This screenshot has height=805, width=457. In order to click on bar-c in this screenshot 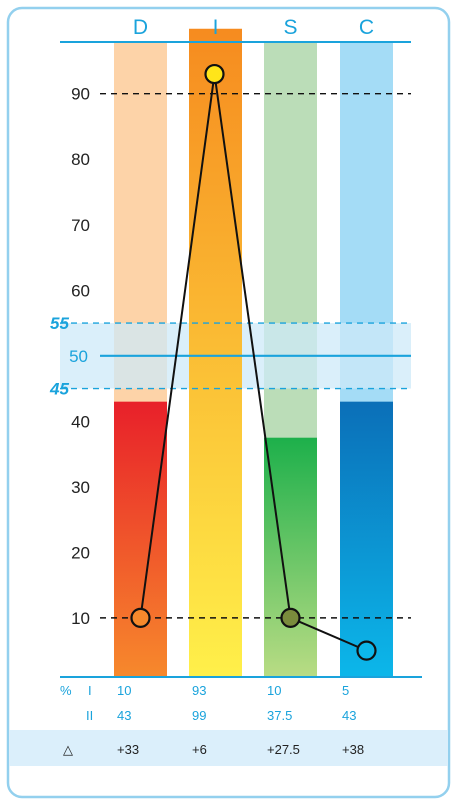, I will do `click(366, 539)`.